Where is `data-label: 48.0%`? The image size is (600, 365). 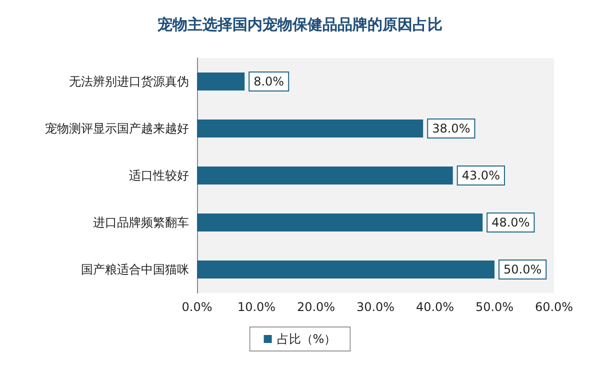 data-label: 48.0% is located at coordinates (511, 223).